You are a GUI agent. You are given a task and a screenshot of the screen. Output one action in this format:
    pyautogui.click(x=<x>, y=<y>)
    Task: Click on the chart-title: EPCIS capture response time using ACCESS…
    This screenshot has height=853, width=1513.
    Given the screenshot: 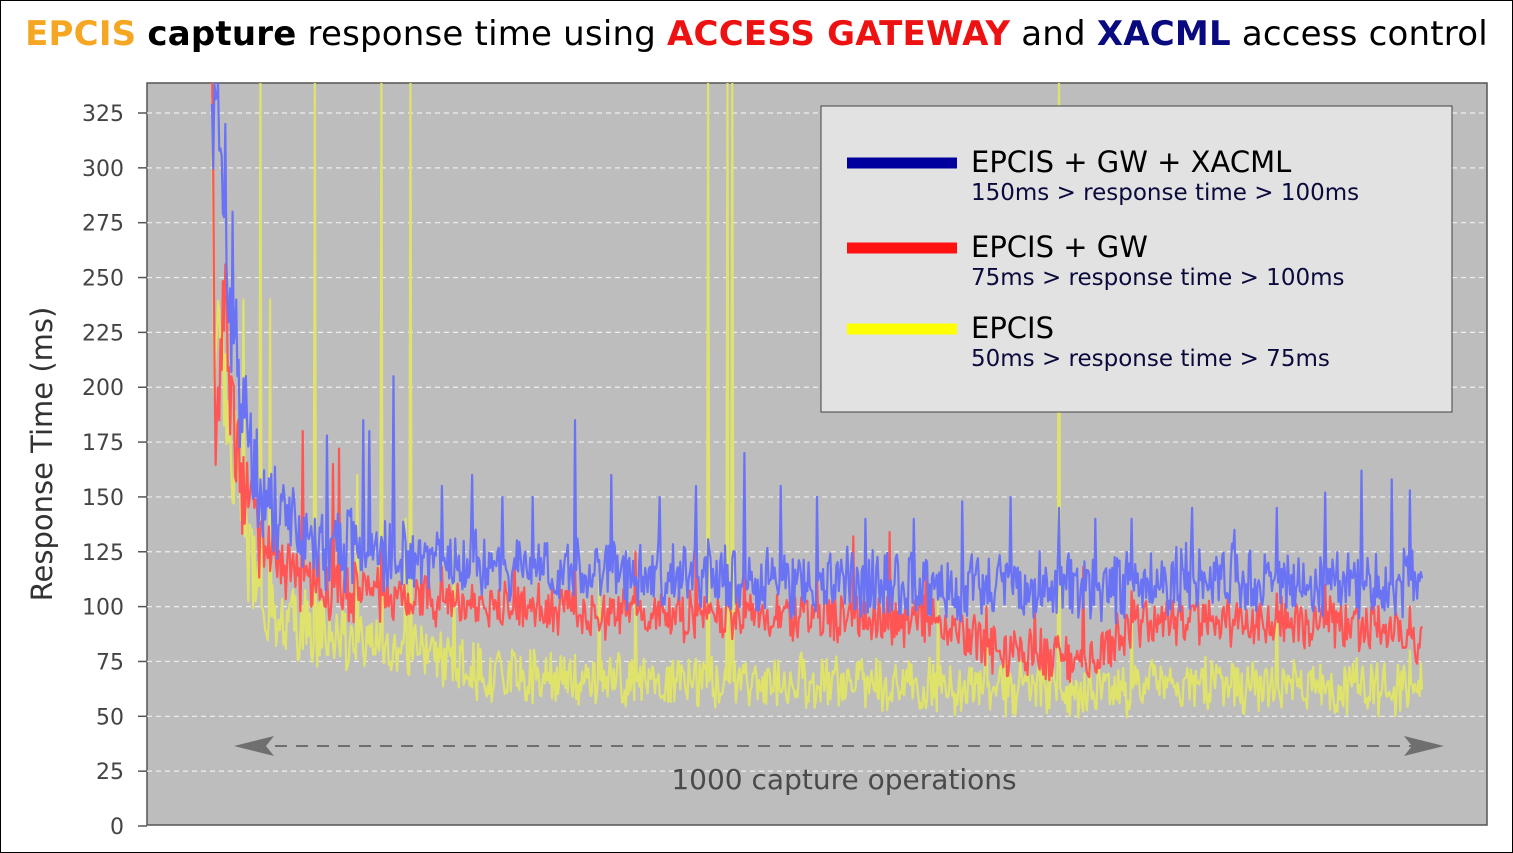 What is the action you would take?
    pyautogui.click(x=756, y=34)
    